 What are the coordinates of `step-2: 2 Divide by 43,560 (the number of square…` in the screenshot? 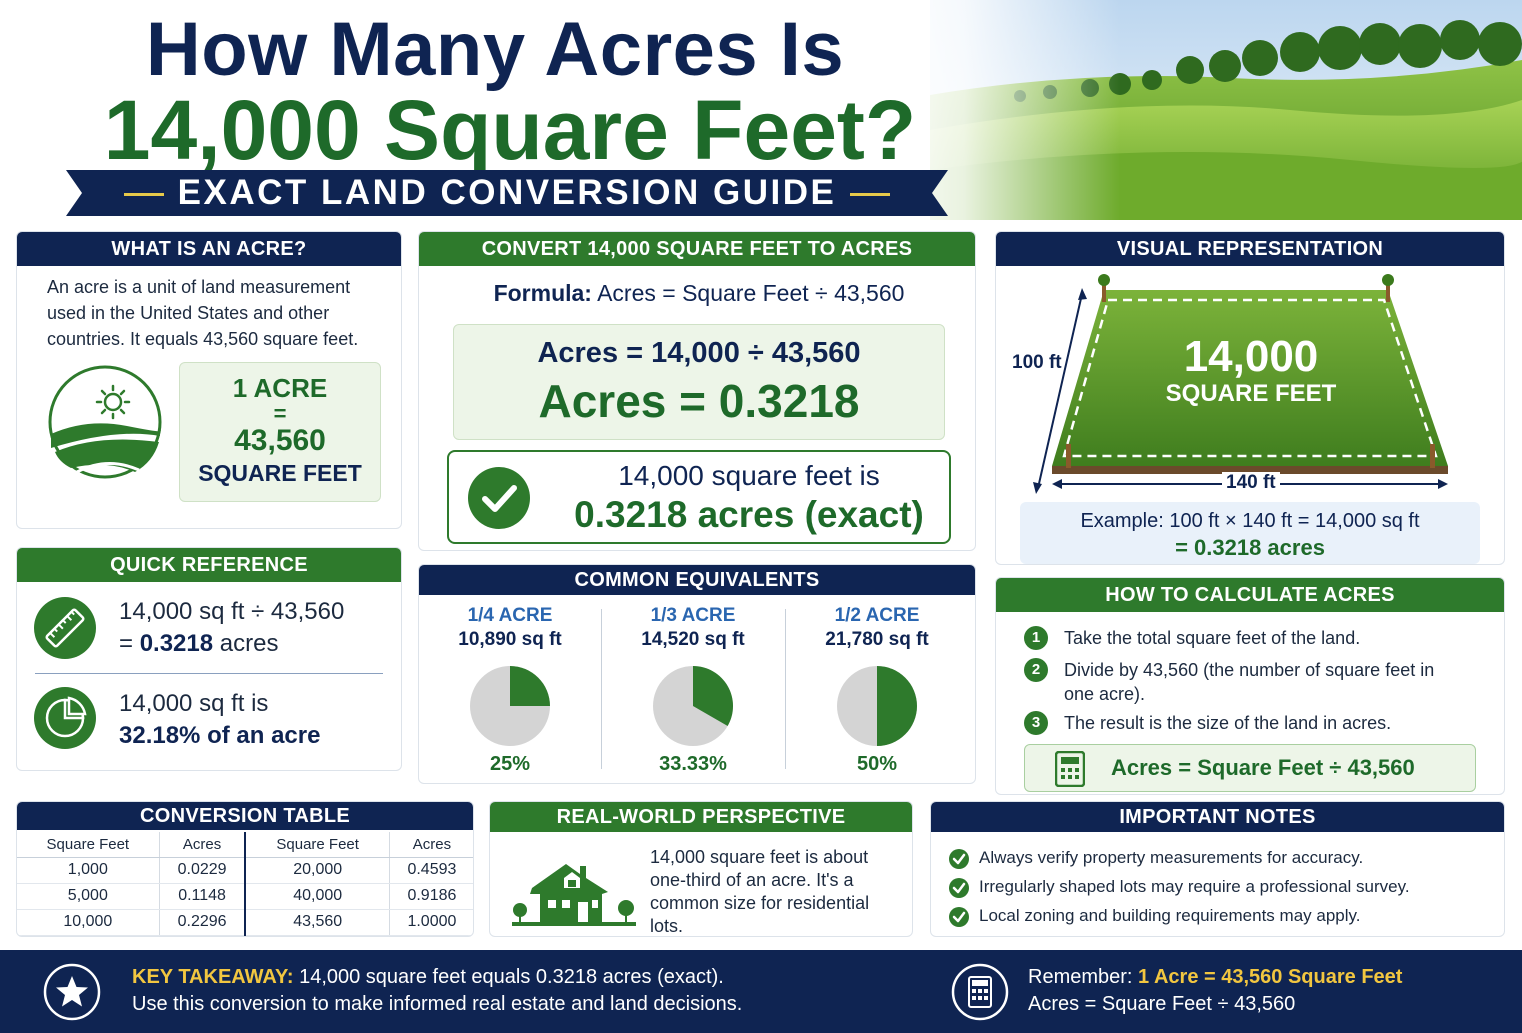 It's located at (1234, 682).